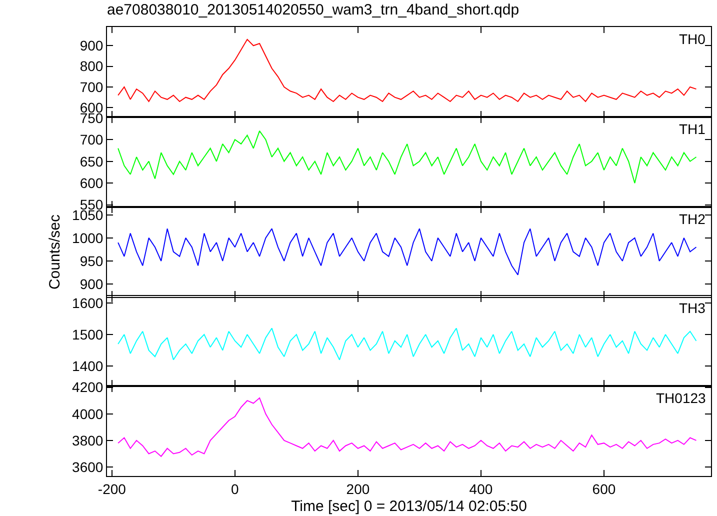  Describe the element at coordinates (88, 366) in the screenshot. I see `y-tick-label: 1400` at that location.